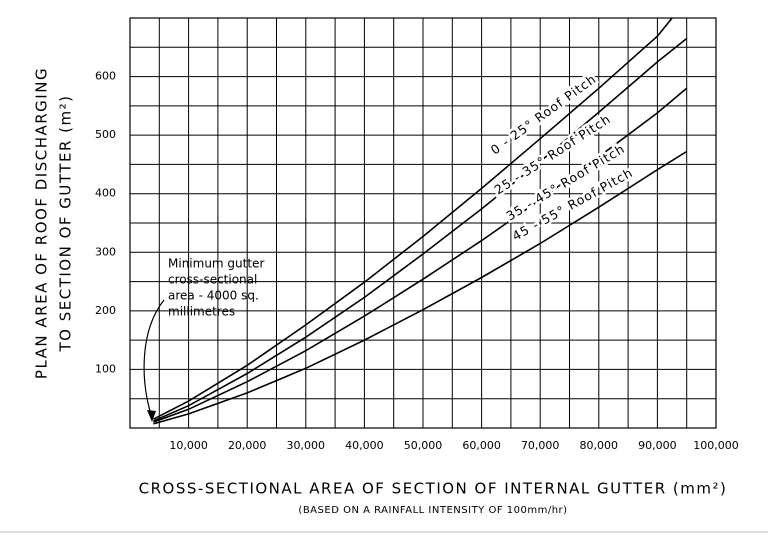 This screenshot has width=768, height=537. What do you see at coordinates (481, 445) in the screenshot?
I see `x-tick-label: 60,000` at bounding box center [481, 445].